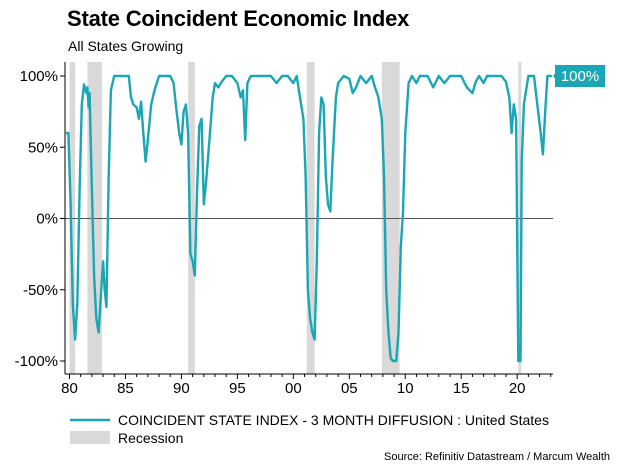 This screenshot has width=624, height=469. What do you see at coordinates (36, 361) in the screenshot?
I see `y-tick-label: -100%` at bounding box center [36, 361].